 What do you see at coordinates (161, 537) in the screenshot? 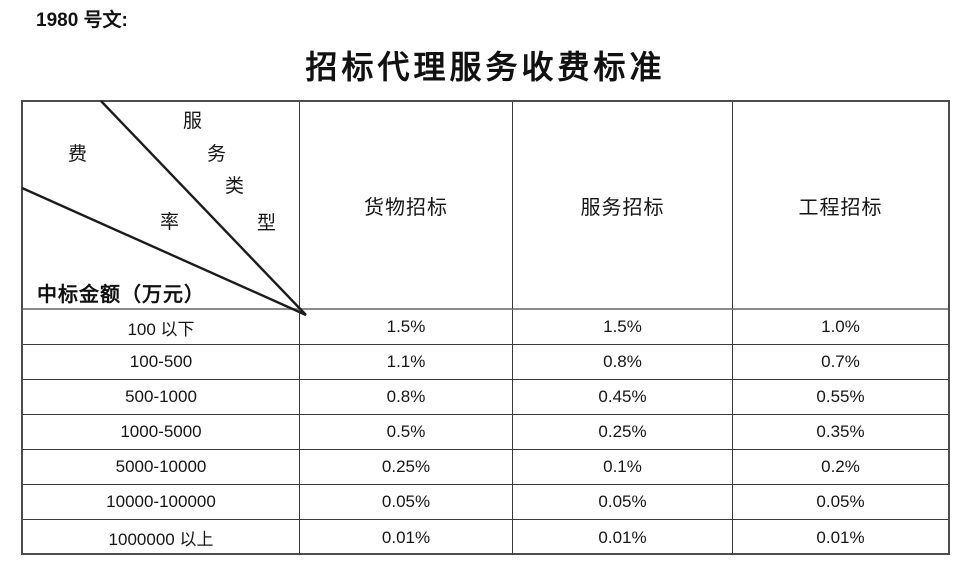
I see `amount-range-cell: 1000000 以上` at bounding box center [161, 537].